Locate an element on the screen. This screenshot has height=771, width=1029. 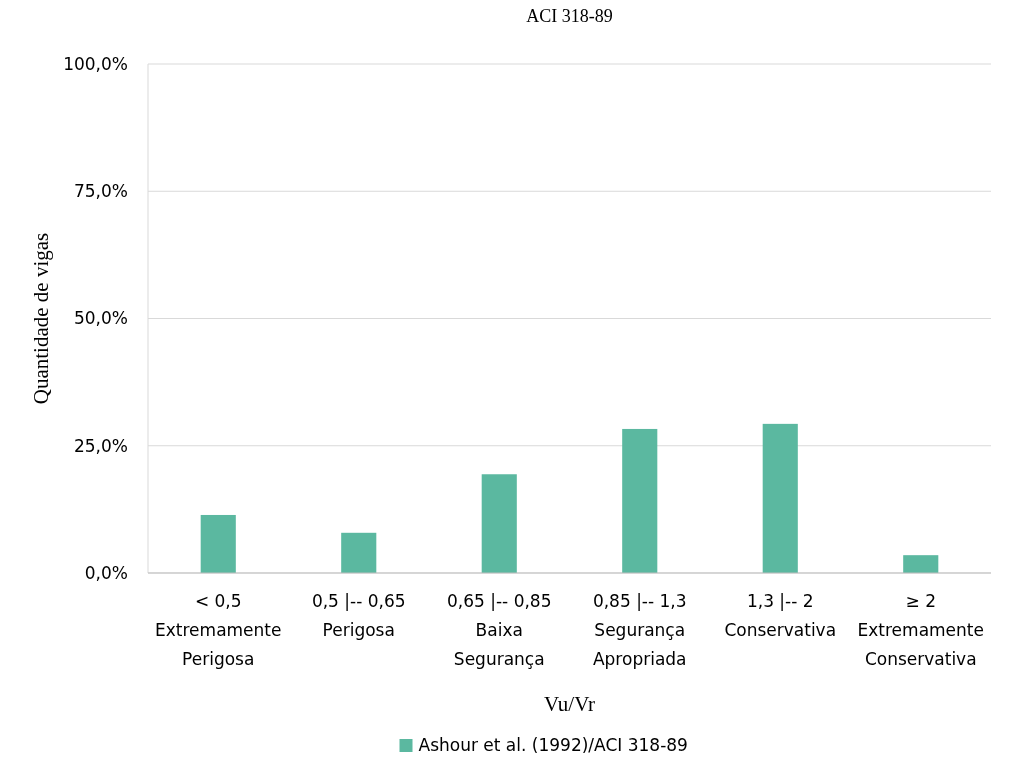
y-axis-title: Quantidade de vigas is located at coordinates (41, 318).